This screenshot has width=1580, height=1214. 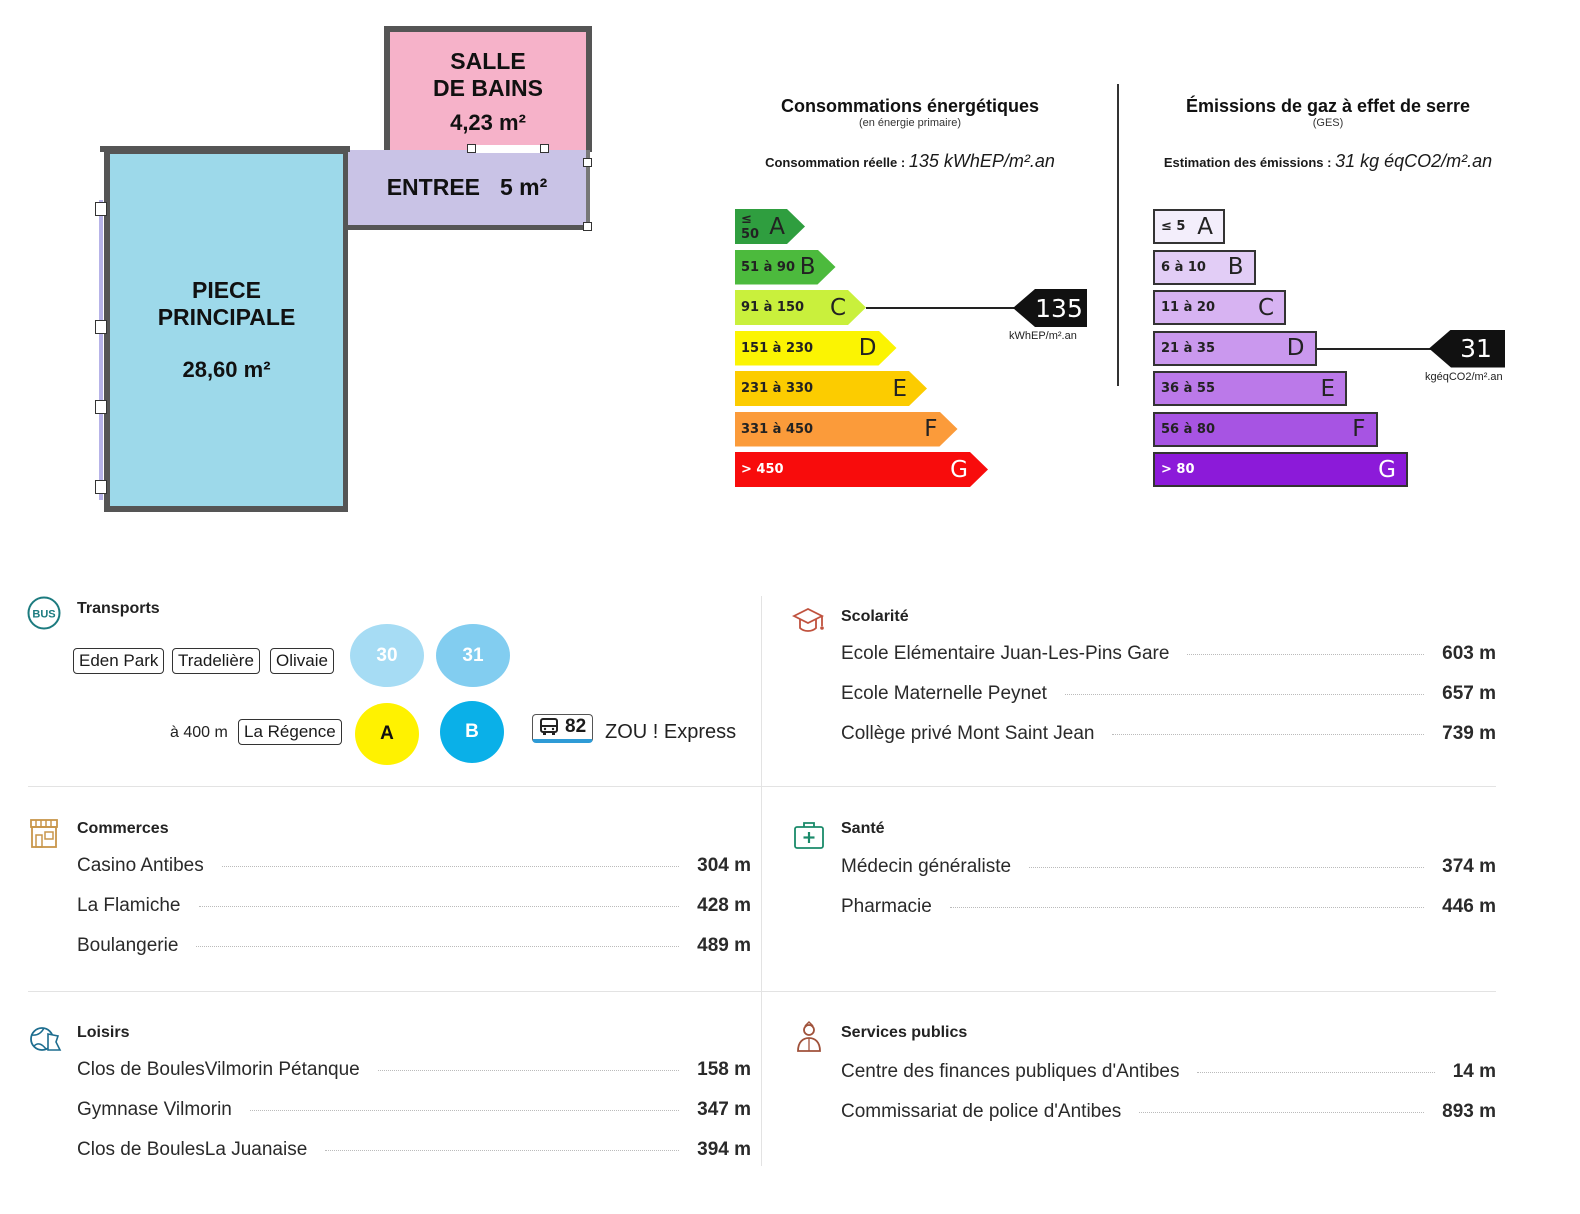 What do you see at coordinates (1168, 867) in the screenshot?
I see `list-item: Médecin généraliste 374 m` at bounding box center [1168, 867].